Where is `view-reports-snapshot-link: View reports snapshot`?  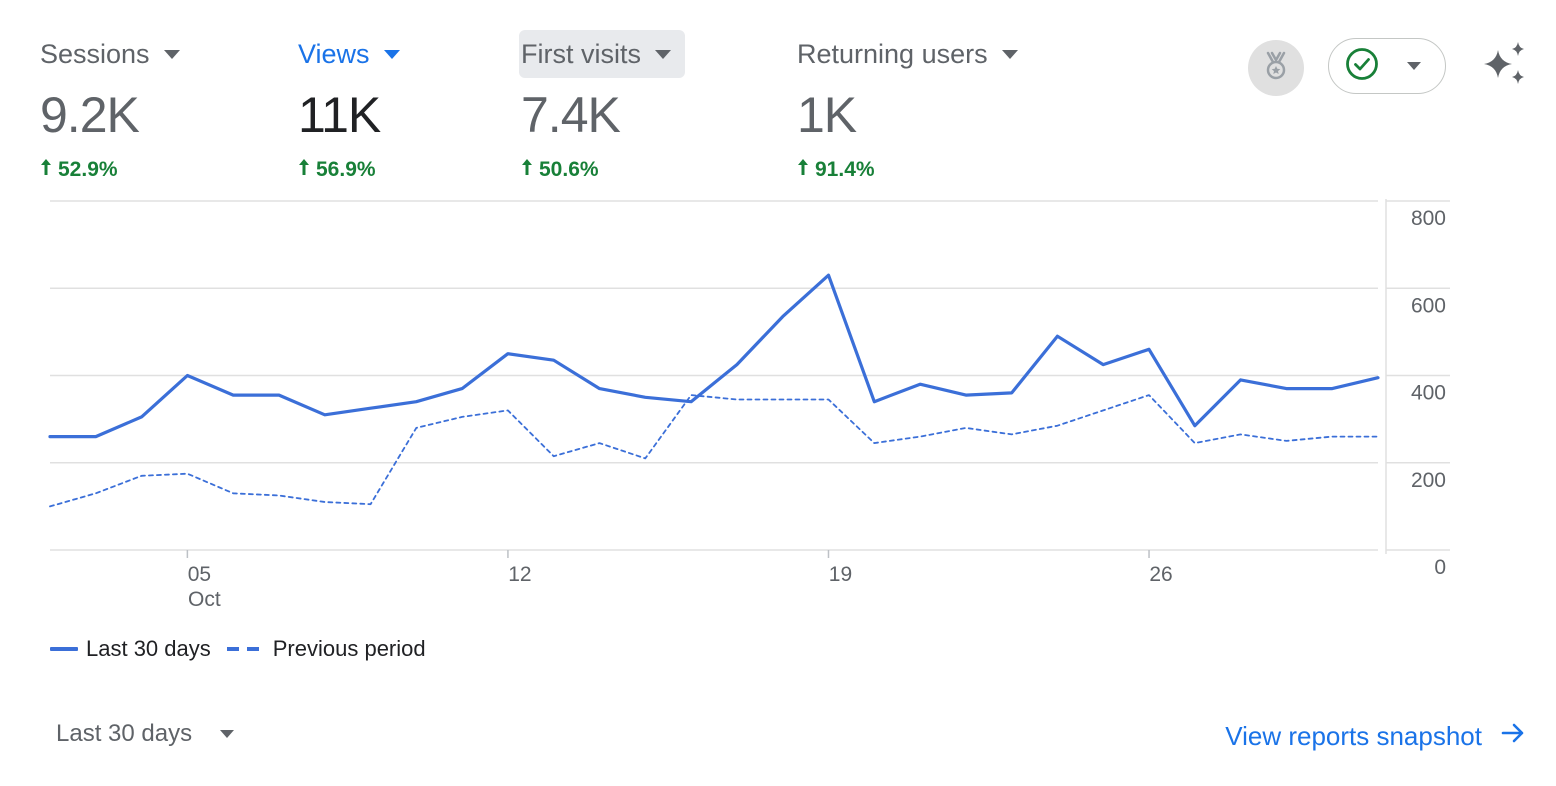 view-reports-snapshot-link: View reports snapshot is located at coordinates (1375, 736).